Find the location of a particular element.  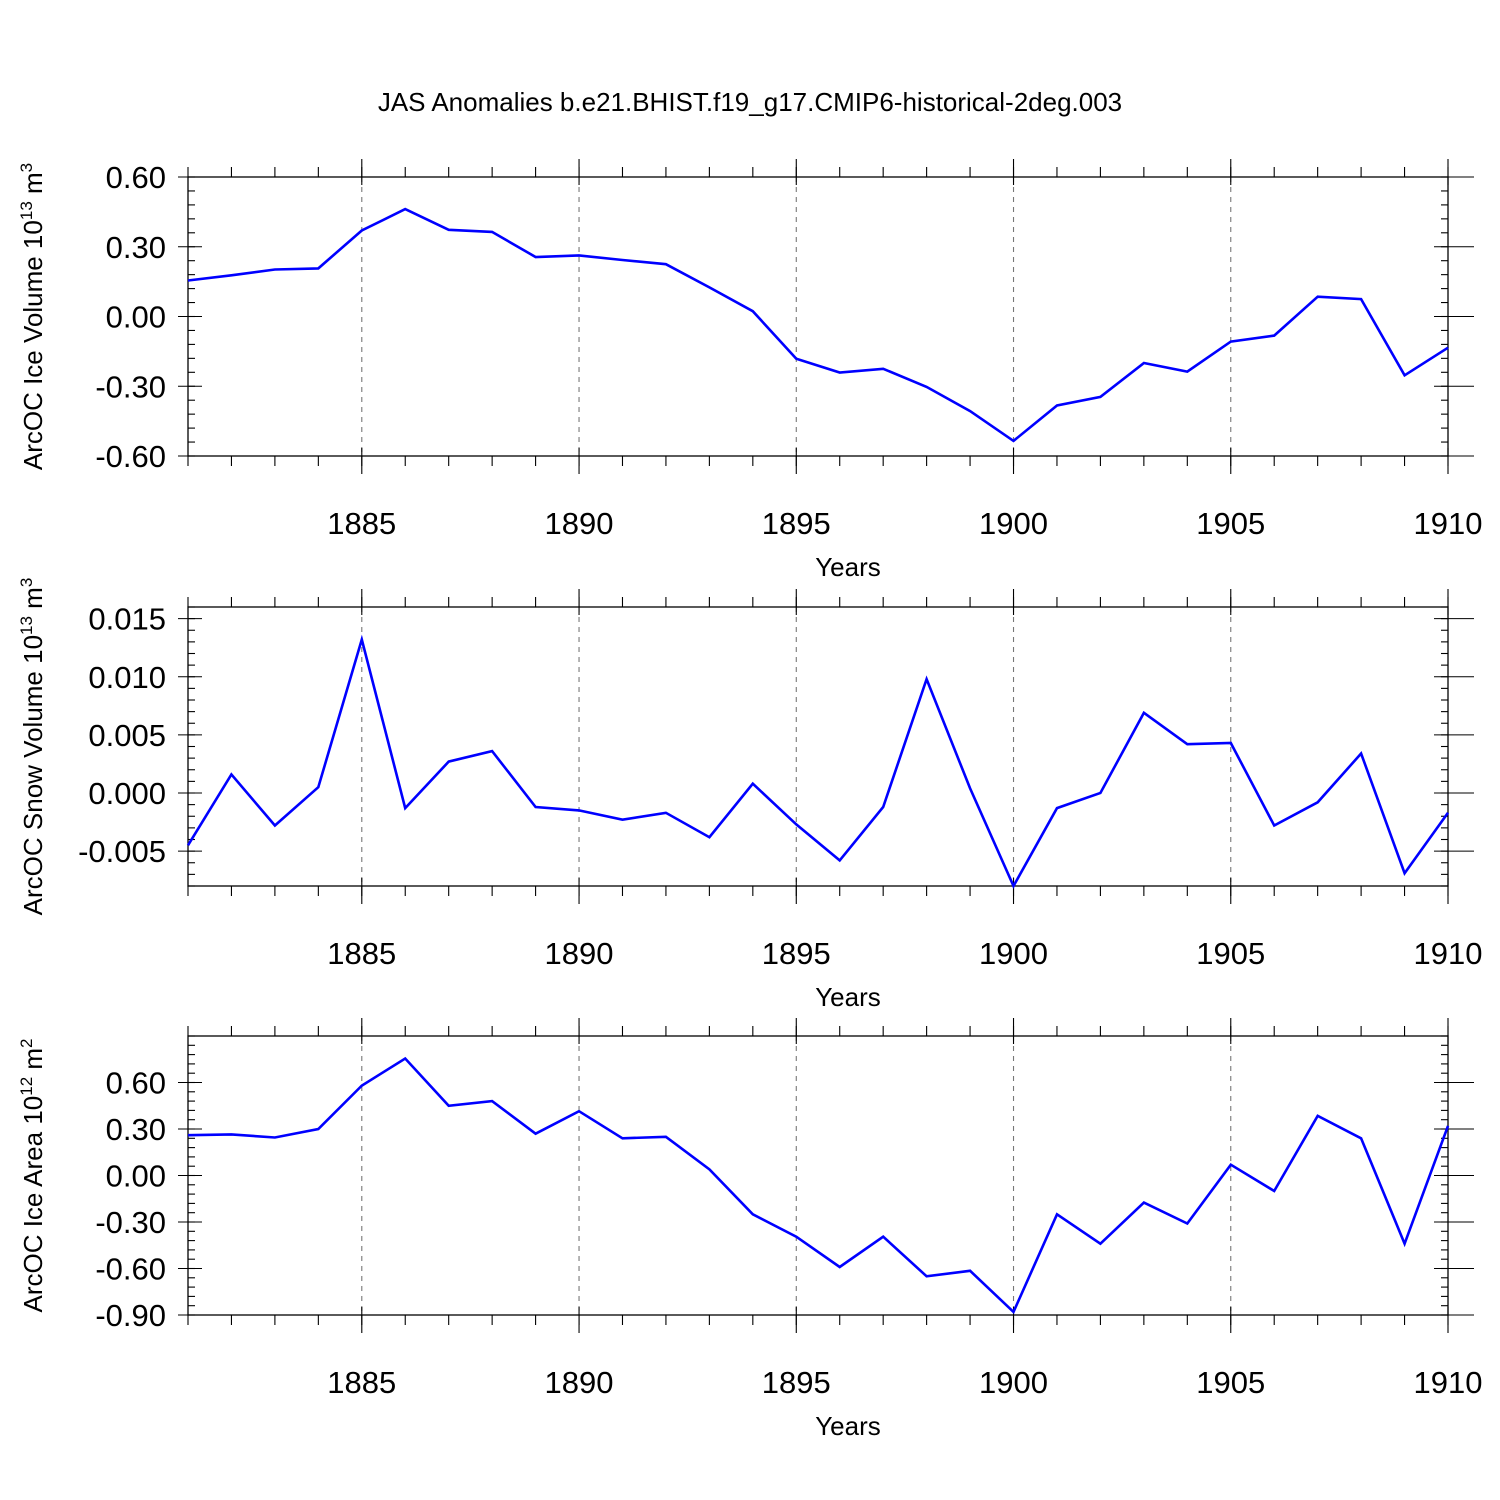

y-tick-label: 0.010 is located at coordinates (127, 677).